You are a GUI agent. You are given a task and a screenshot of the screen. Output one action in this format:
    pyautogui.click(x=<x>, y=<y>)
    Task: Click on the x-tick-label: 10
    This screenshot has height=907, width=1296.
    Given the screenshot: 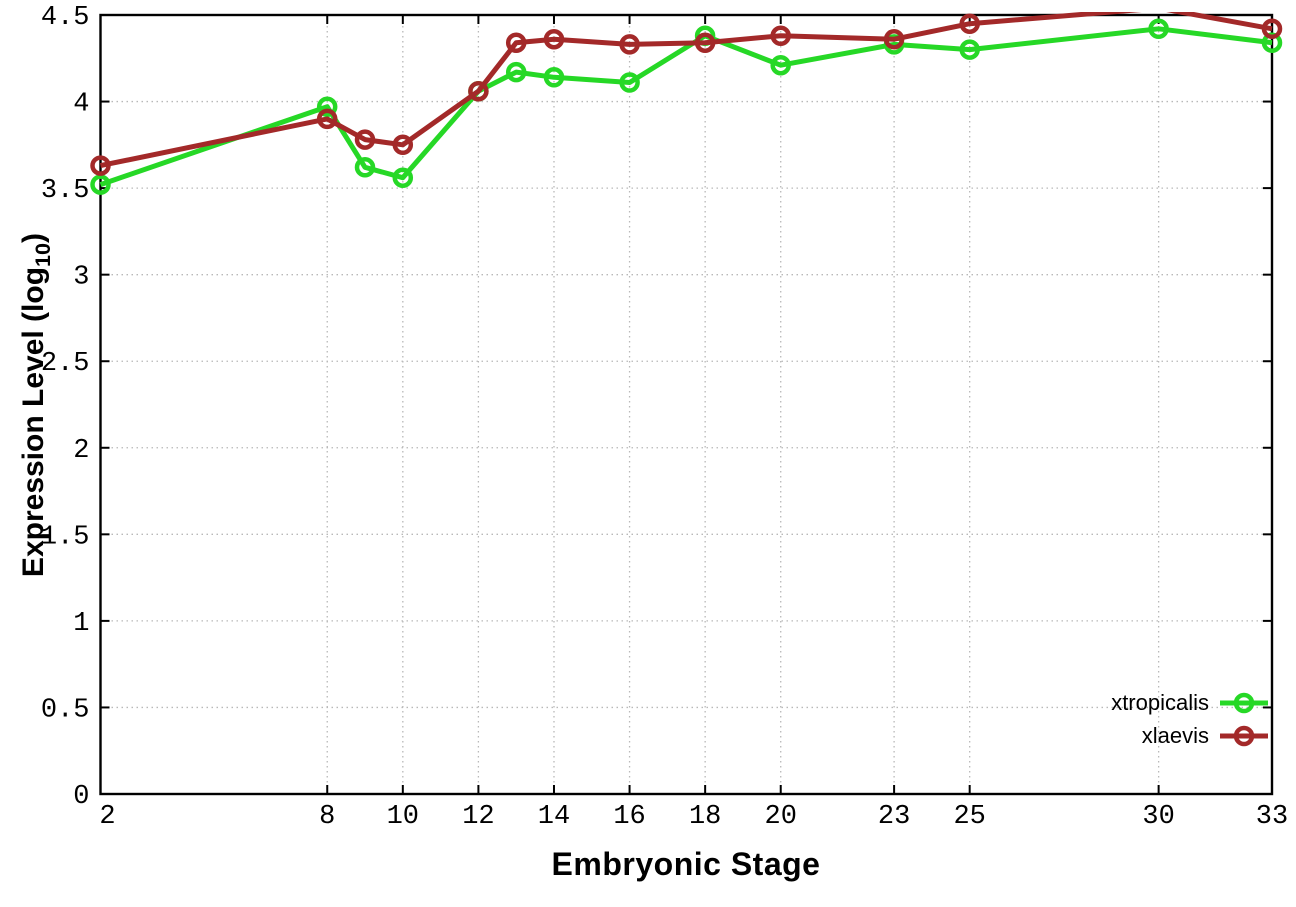 What is the action you would take?
    pyautogui.click(x=403, y=817)
    